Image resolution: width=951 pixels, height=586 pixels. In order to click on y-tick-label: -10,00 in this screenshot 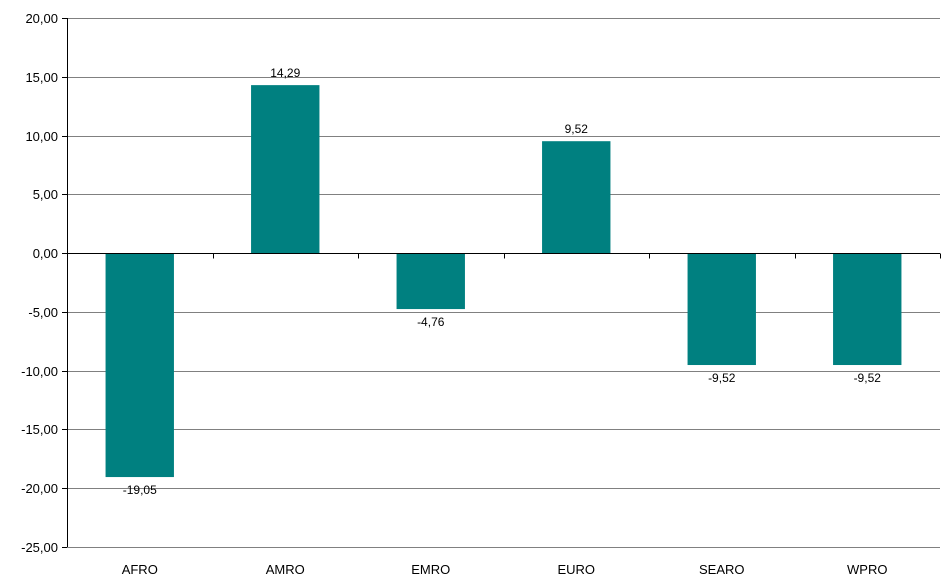, I will do `click(39, 371)`.